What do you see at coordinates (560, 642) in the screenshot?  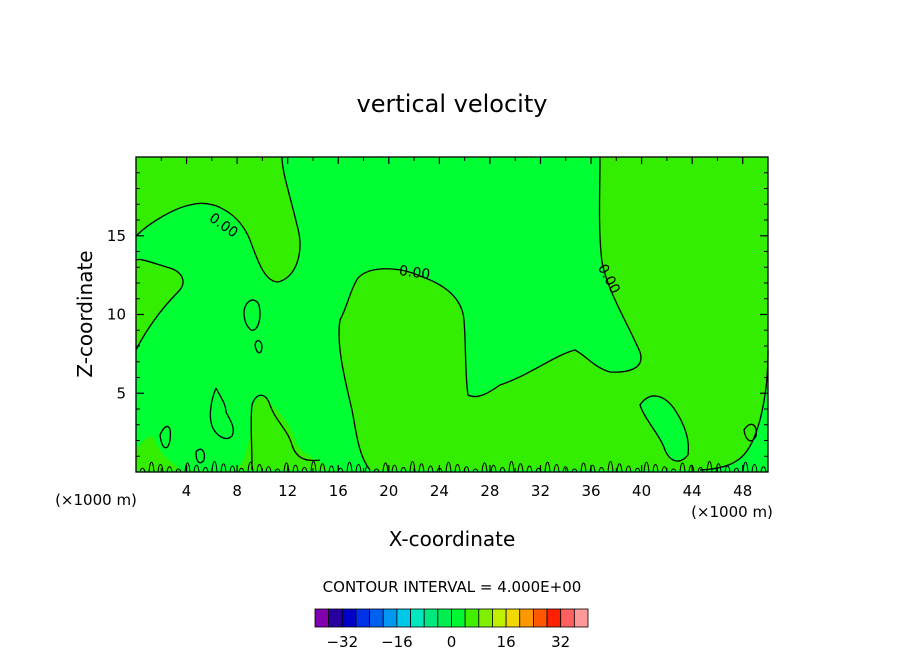 I see `colorbar-tick-label: 32` at bounding box center [560, 642].